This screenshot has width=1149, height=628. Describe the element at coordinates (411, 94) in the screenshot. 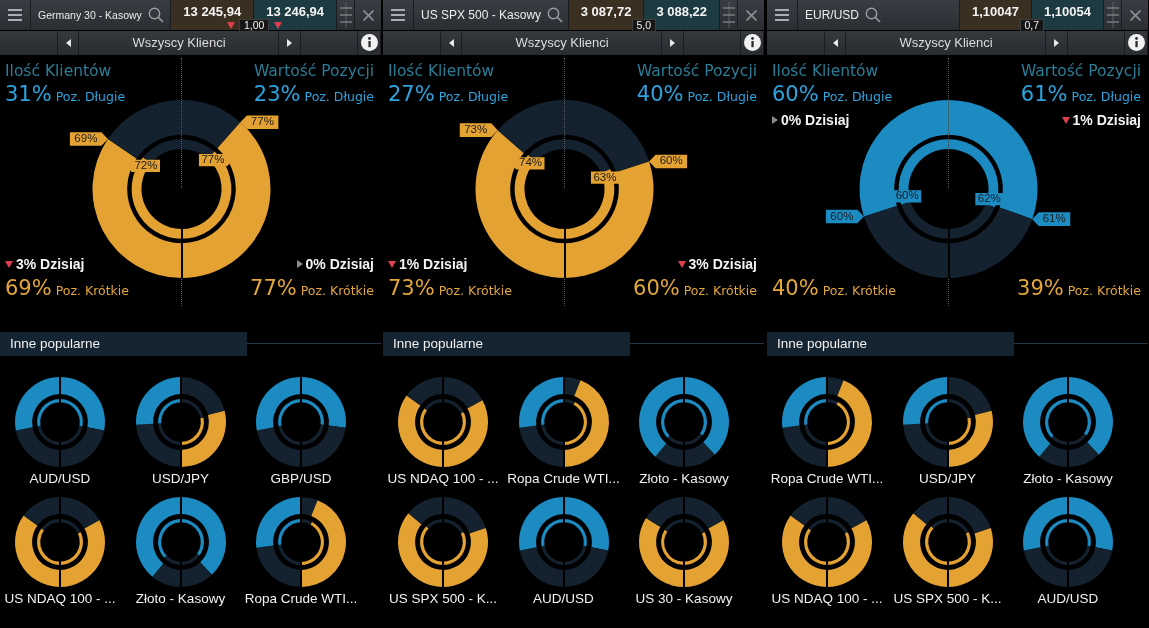

I see `data-label: 27%` at that location.